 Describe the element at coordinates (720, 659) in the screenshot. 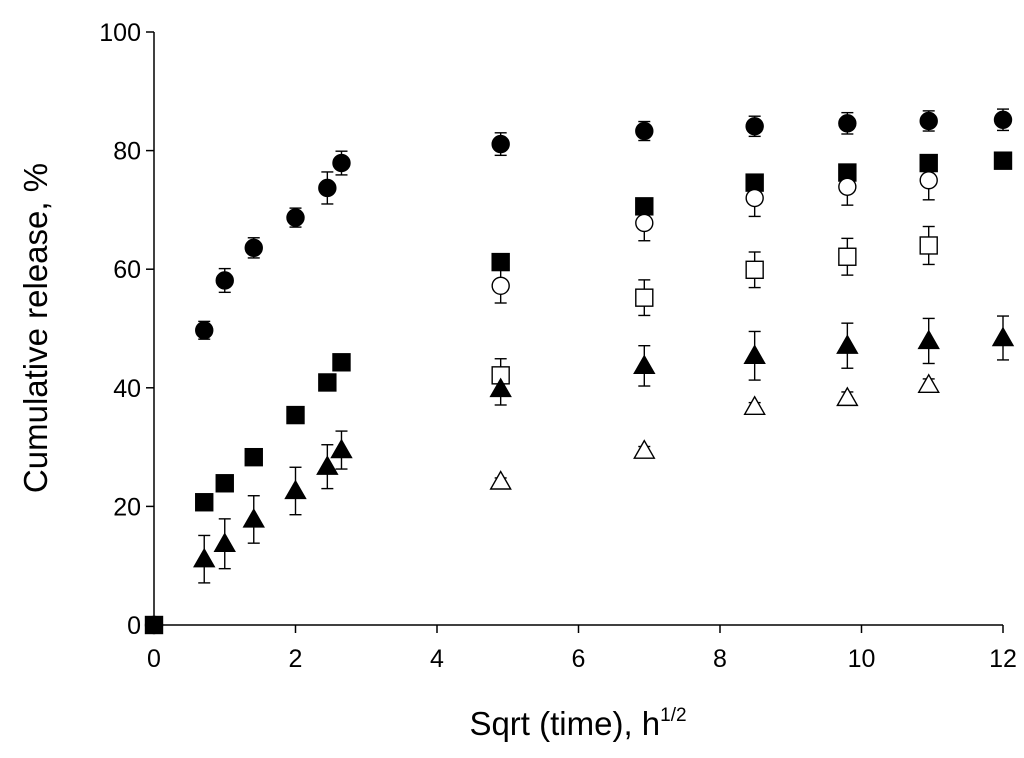

I see `x-tick-label: 8` at that location.